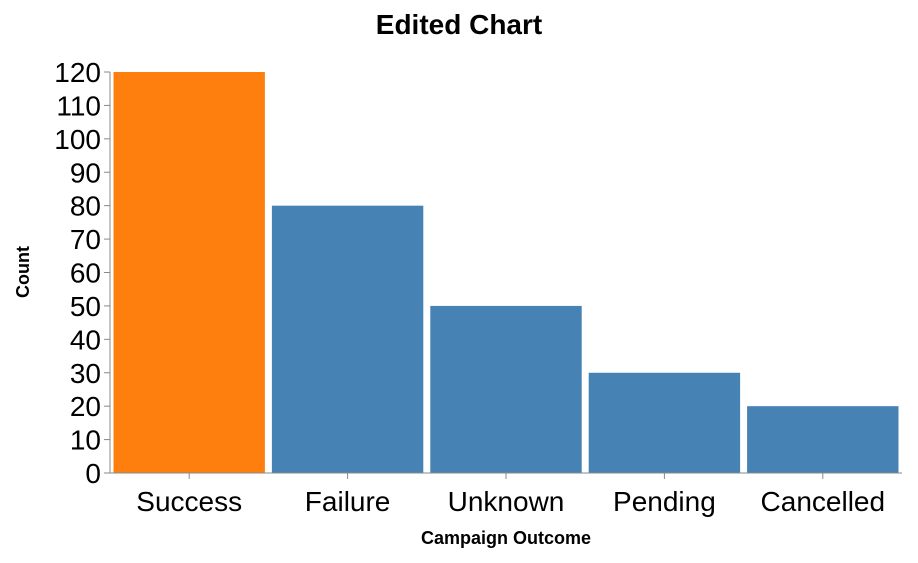 This screenshot has height=563, width=918. I want to click on y-tick-label: 80, so click(85, 206).